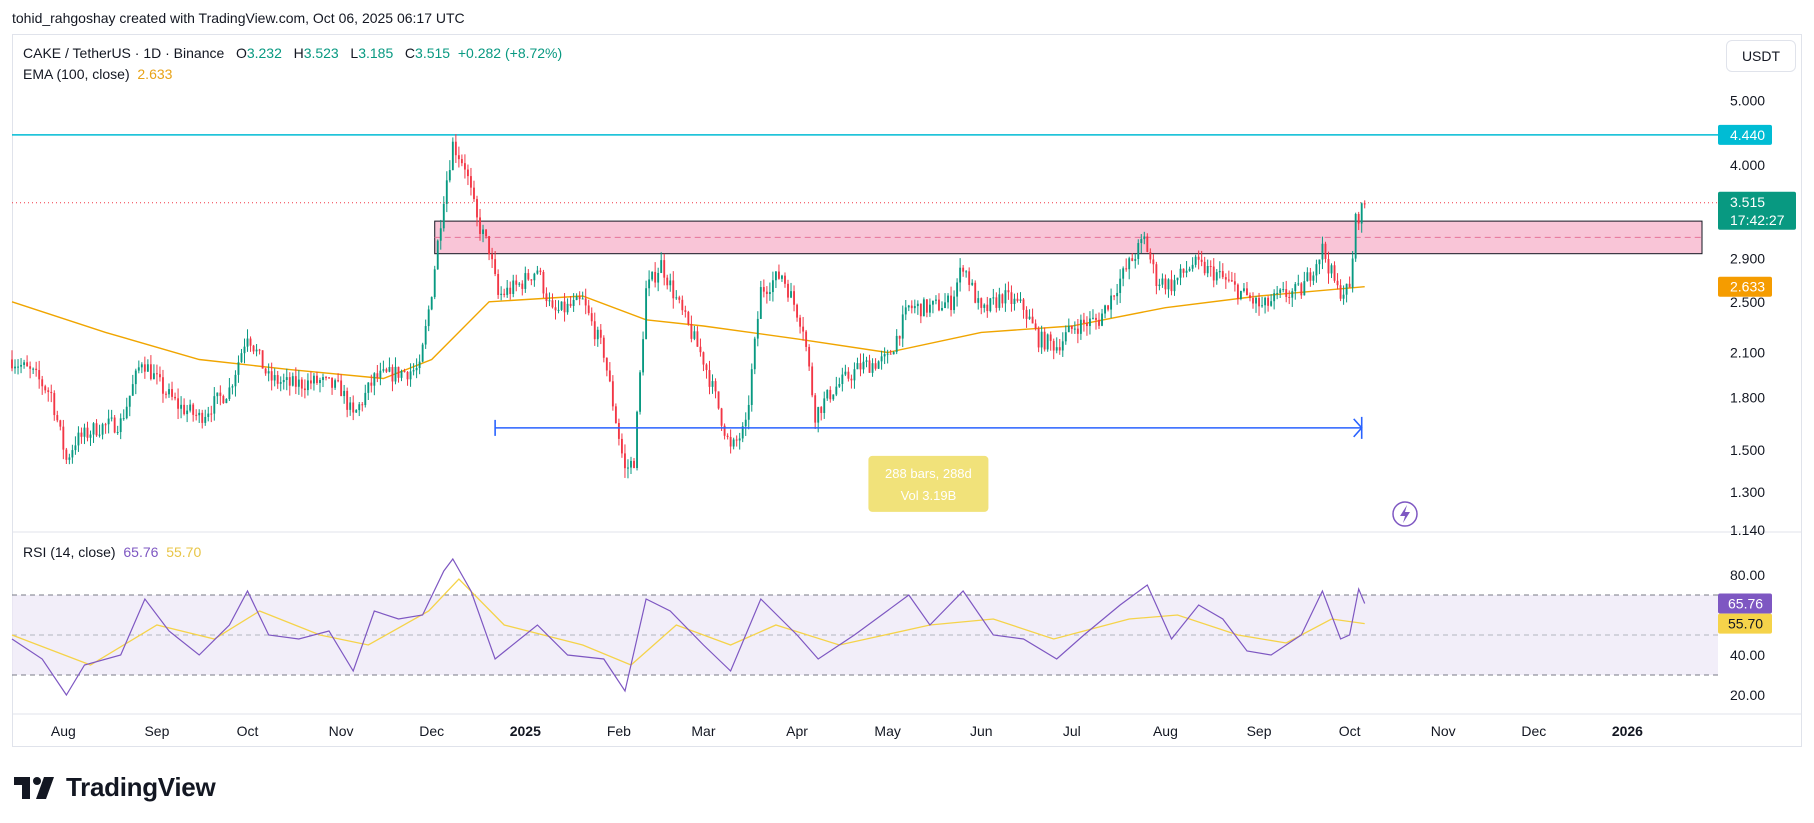 The width and height of the screenshot is (1814, 823). Describe the element at coordinates (112, 552) in the screenshot. I see `rsi-legend: RSI (14, close) 65.76 55.70` at that location.